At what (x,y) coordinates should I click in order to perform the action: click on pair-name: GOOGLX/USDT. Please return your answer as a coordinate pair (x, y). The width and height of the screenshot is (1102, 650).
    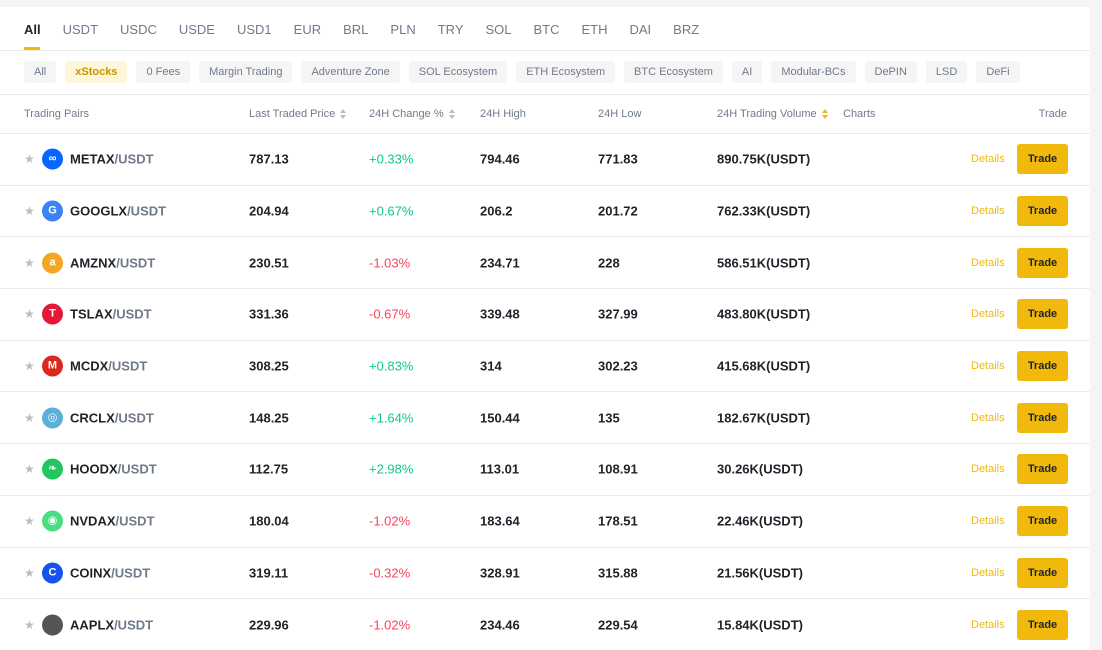
    Looking at the image, I should click on (118, 211).